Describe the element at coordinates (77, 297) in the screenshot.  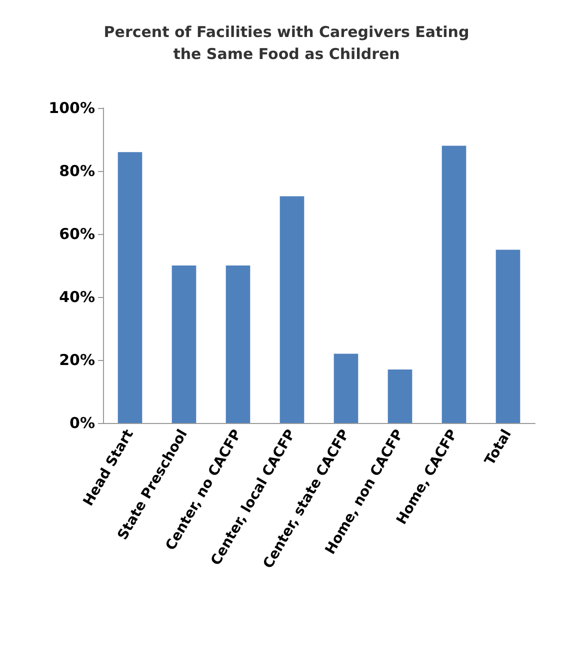
I see `y-tick-label: 40%` at that location.